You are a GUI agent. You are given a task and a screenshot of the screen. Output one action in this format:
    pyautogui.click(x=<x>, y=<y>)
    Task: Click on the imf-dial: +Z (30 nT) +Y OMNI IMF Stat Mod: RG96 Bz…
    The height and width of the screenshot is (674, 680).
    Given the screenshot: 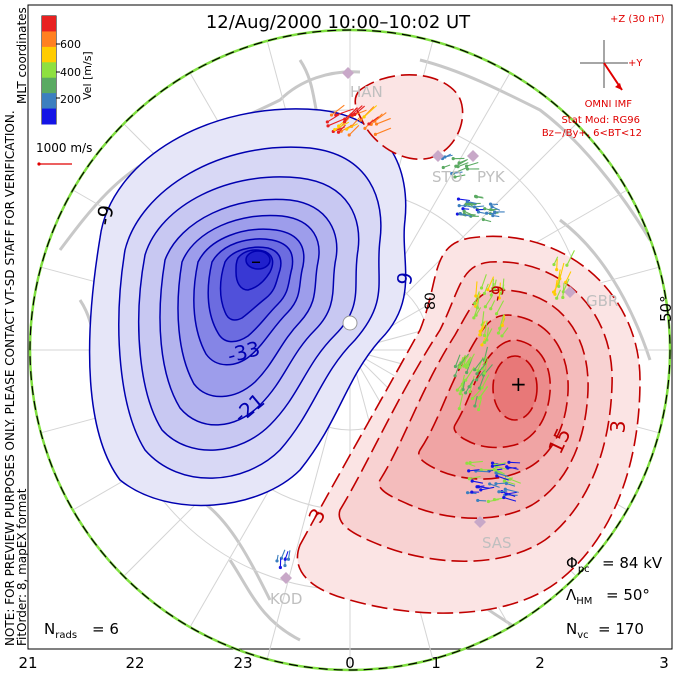 What is the action you would take?
    pyautogui.click(x=603, y=76)
    